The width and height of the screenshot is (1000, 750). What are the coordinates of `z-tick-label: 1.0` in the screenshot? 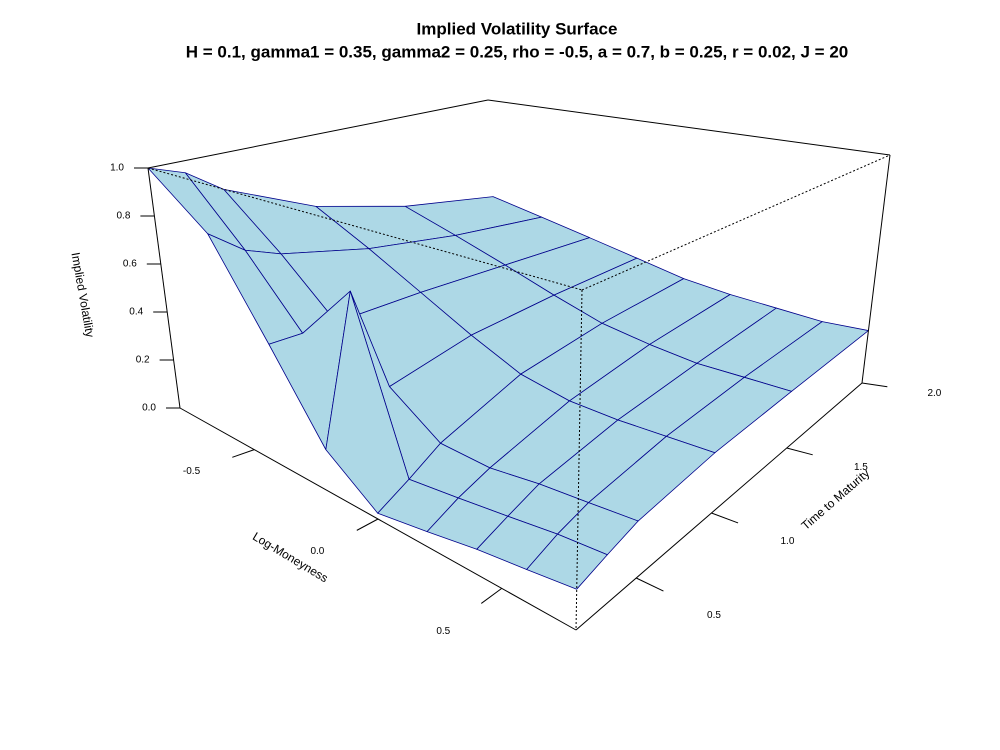 It's located at (117, 168).